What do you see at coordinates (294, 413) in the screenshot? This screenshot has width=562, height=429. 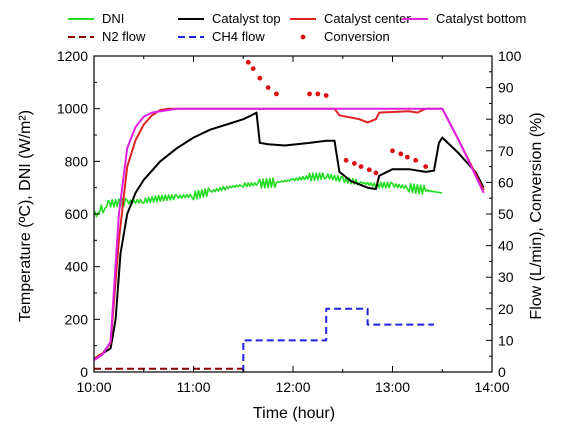 I see `x-axis-label: Time (hour)` at bounding box center [294, 413].